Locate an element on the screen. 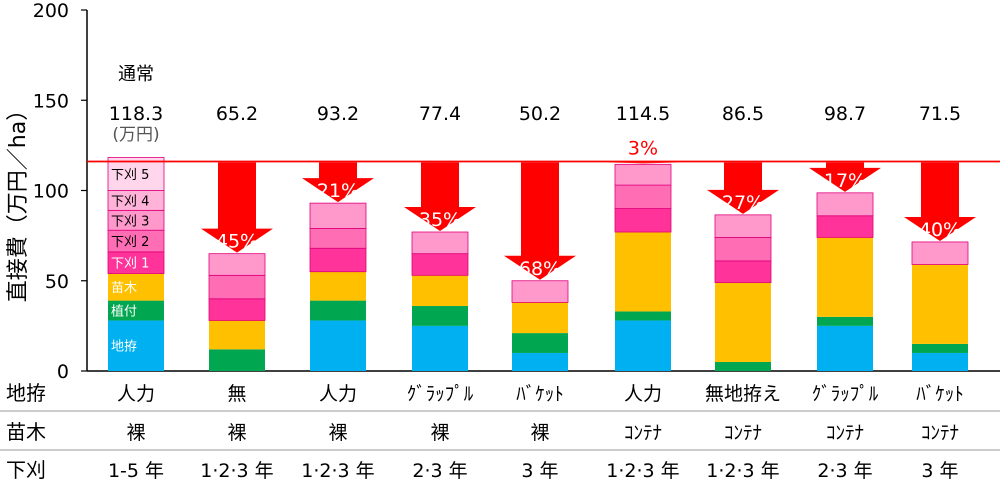 The image size is (1000, 494). segment-label: 下刈 2 is located at coordinates (130, 242).